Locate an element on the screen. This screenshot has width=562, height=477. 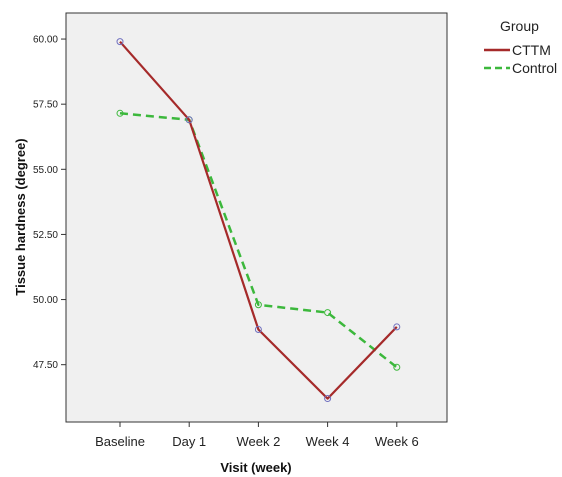
y-axis-title: Tissue hardness (degree) is located at coordinates (20, 216).